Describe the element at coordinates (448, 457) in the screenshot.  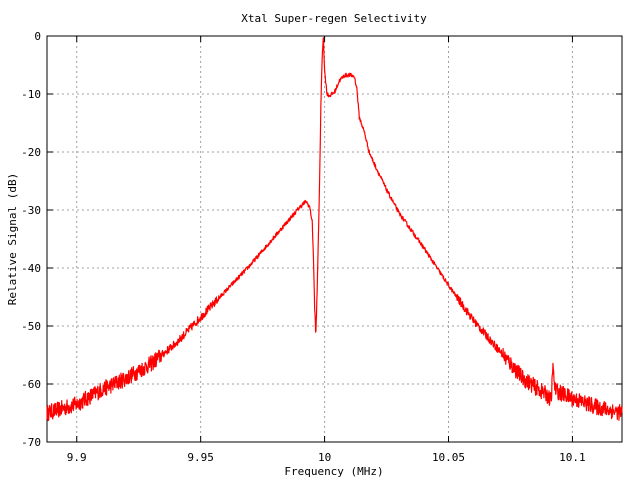
I see `x-tick-label: 10.05` at that location.